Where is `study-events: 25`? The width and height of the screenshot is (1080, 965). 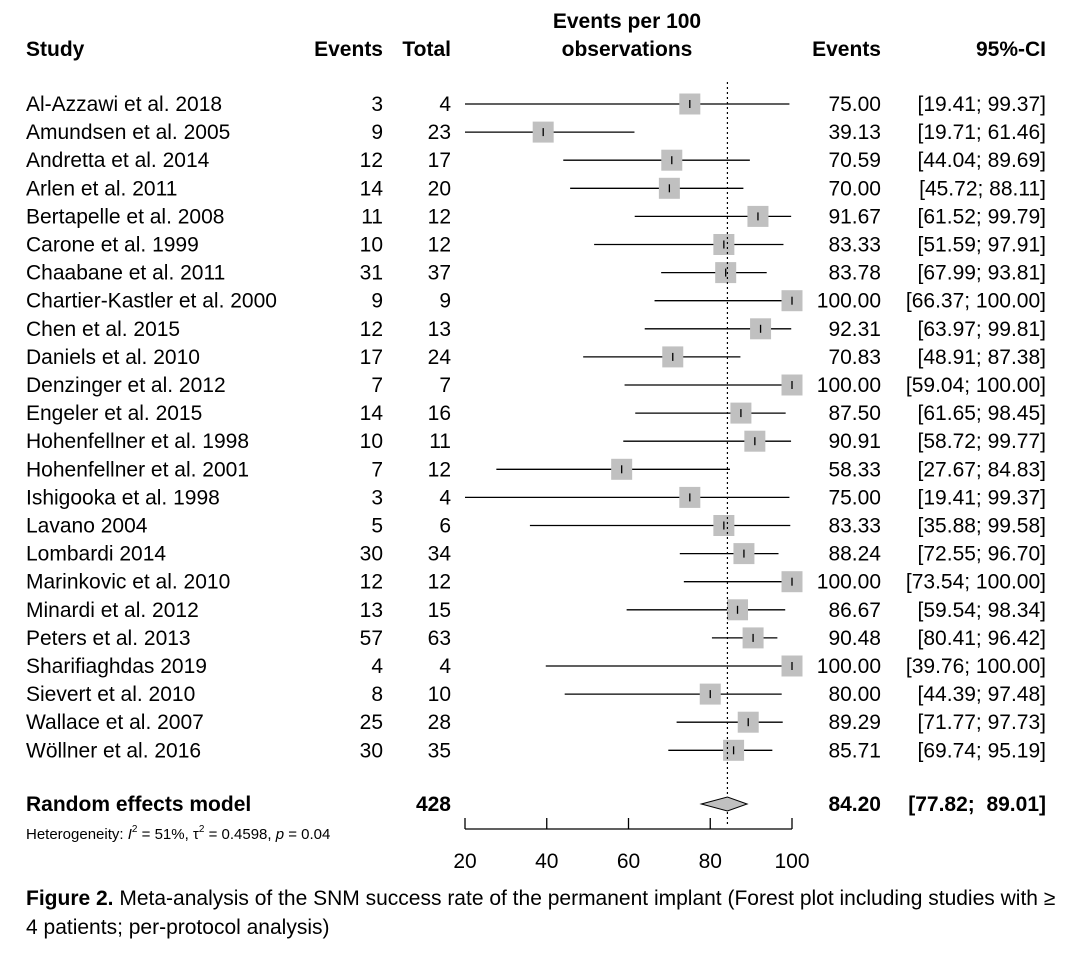 study-events: 25 is located at coordinates (371, 722).